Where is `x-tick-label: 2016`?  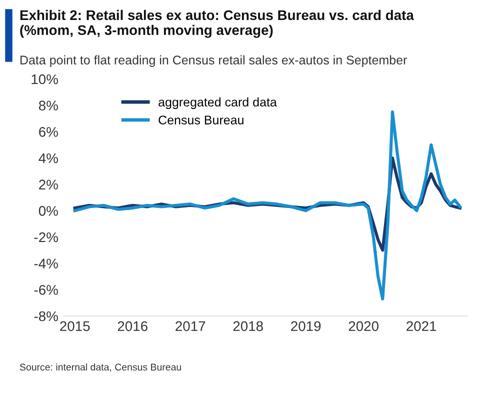 x-tick-label: 2016 is located at coordinates (133, 326).